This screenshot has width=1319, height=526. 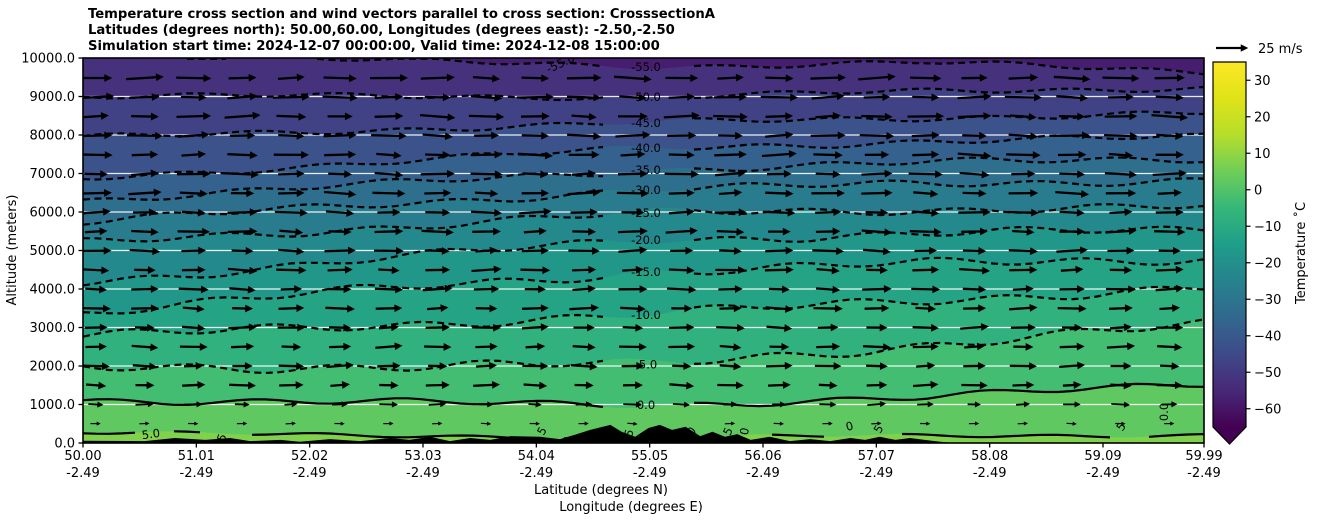 I want to click on y-axis-label: Altitude (meters), so click(x=12, y=250).